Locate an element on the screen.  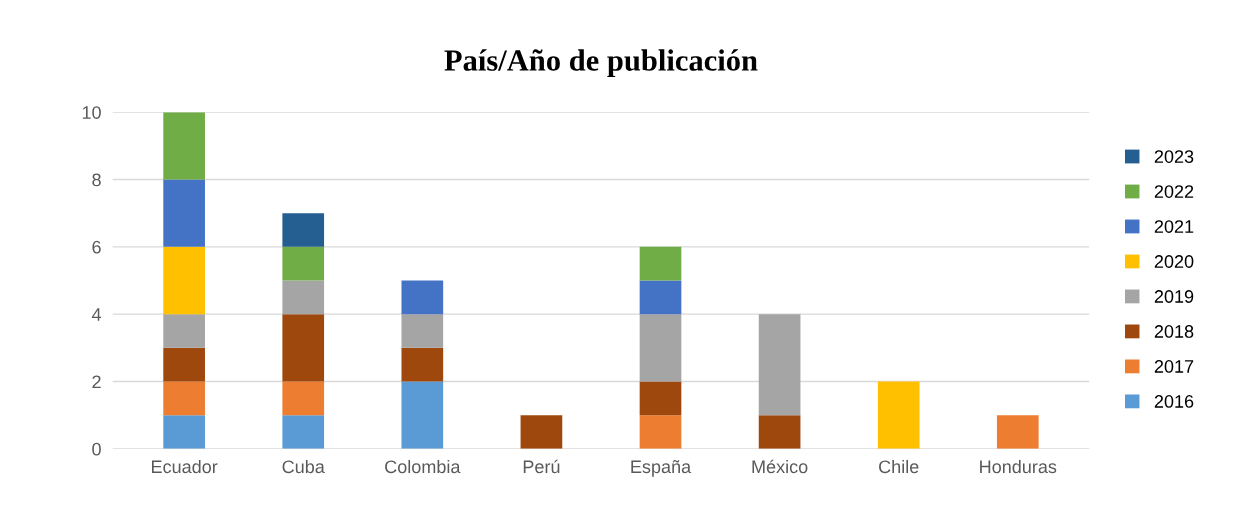
chart-title: País/Año de publicación is located at coordinates (601, 63).